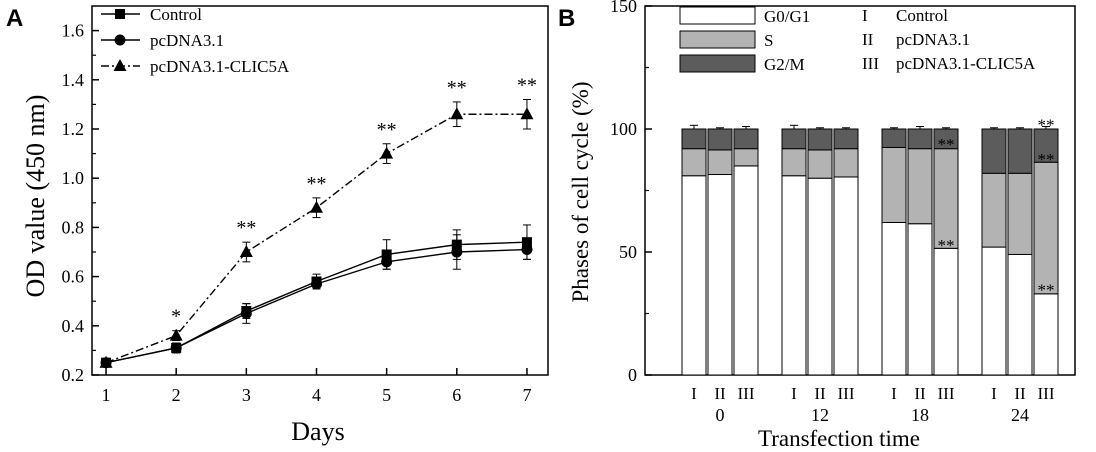  Describe the element at coordinates (73, 129) in the screenshot. I see `y-tick-label: 1.2` at that location.